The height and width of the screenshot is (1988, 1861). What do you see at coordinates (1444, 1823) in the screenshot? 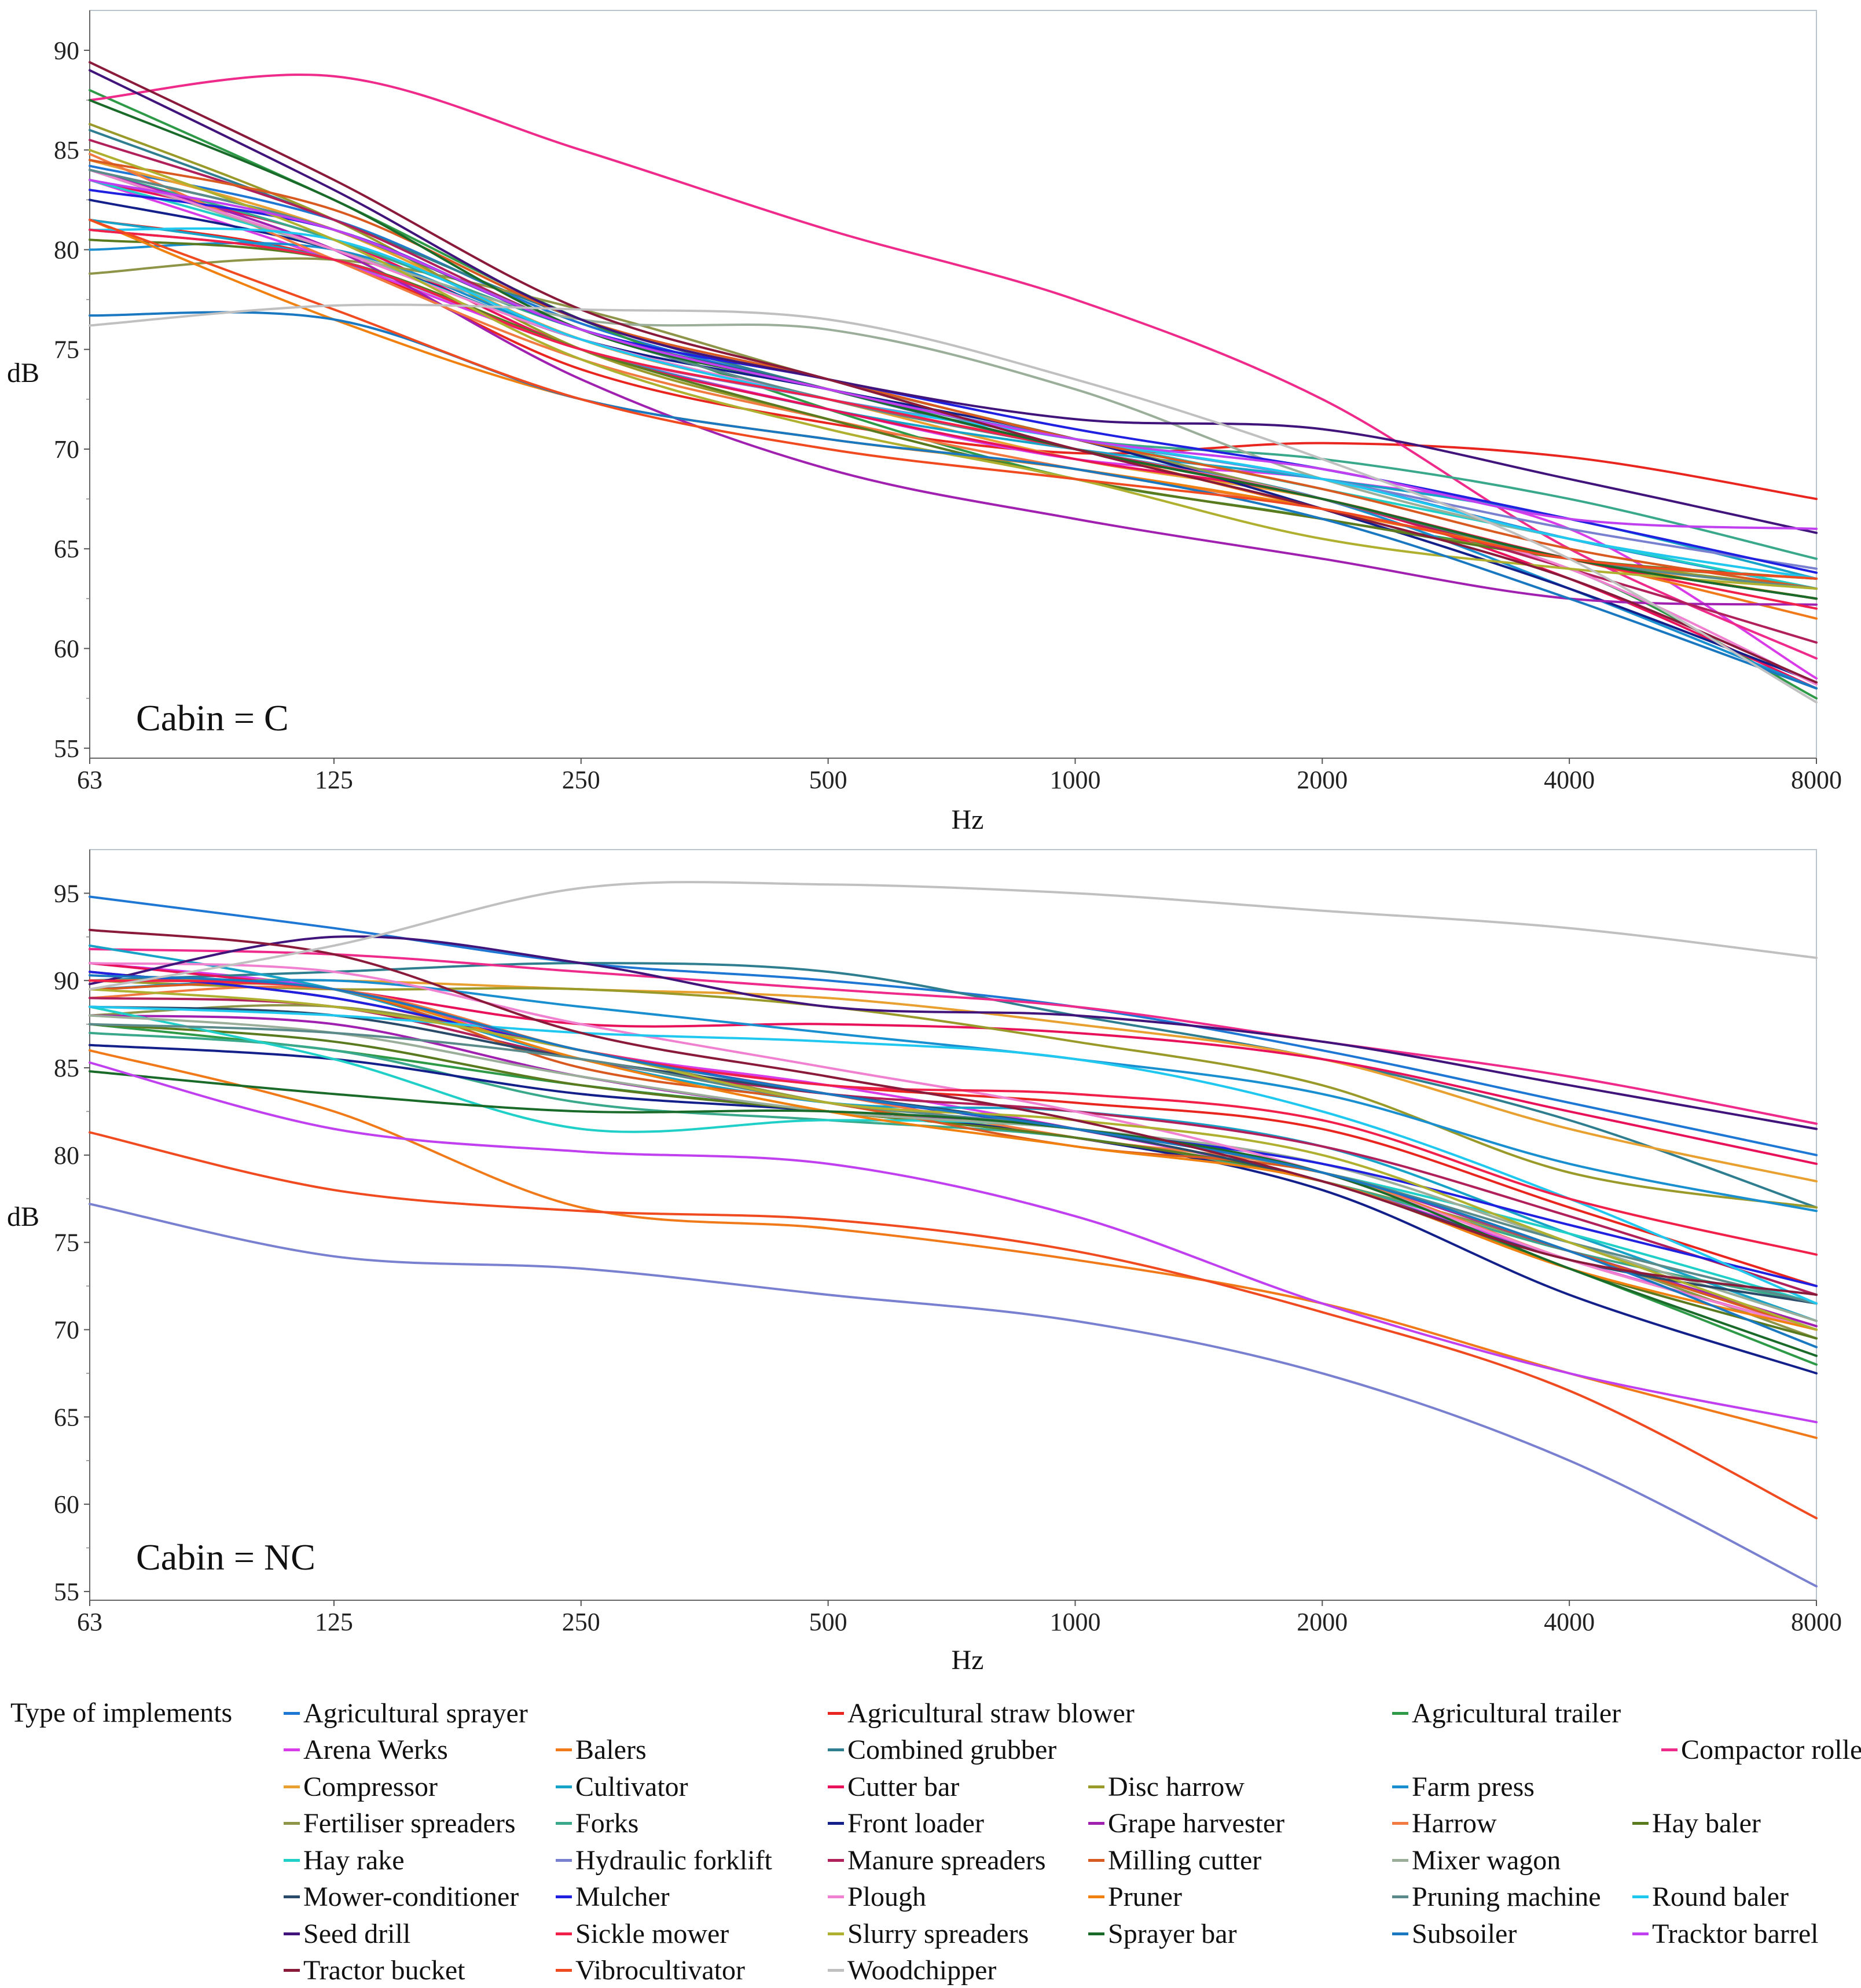
I see `legend-item: Harrow` at bounding box center [1444, 1823].